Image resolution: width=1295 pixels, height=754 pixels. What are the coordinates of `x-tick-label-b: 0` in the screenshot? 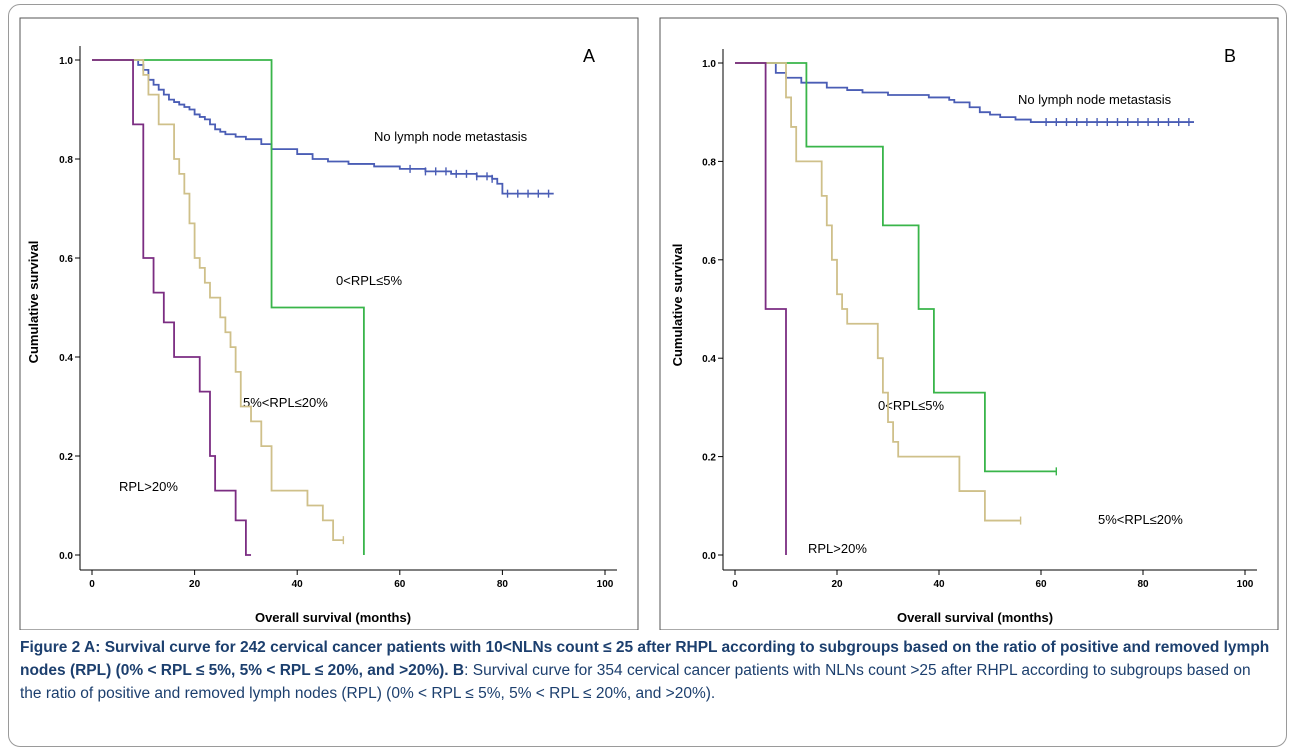 It's located at (735, 584).